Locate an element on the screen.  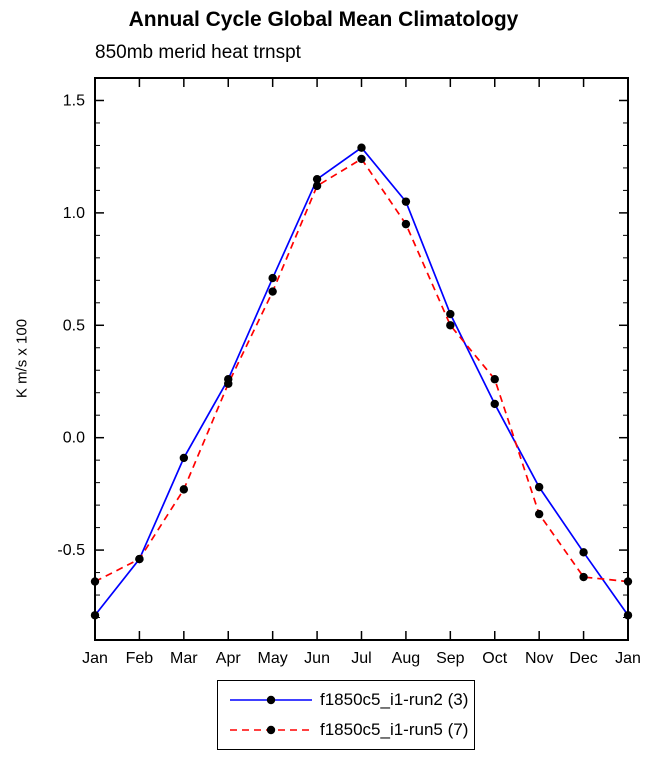
legend-box: f1850c5_i1-run2 (3) f1850c5_i1-run5 (7) is located at coordinates (346, 715).